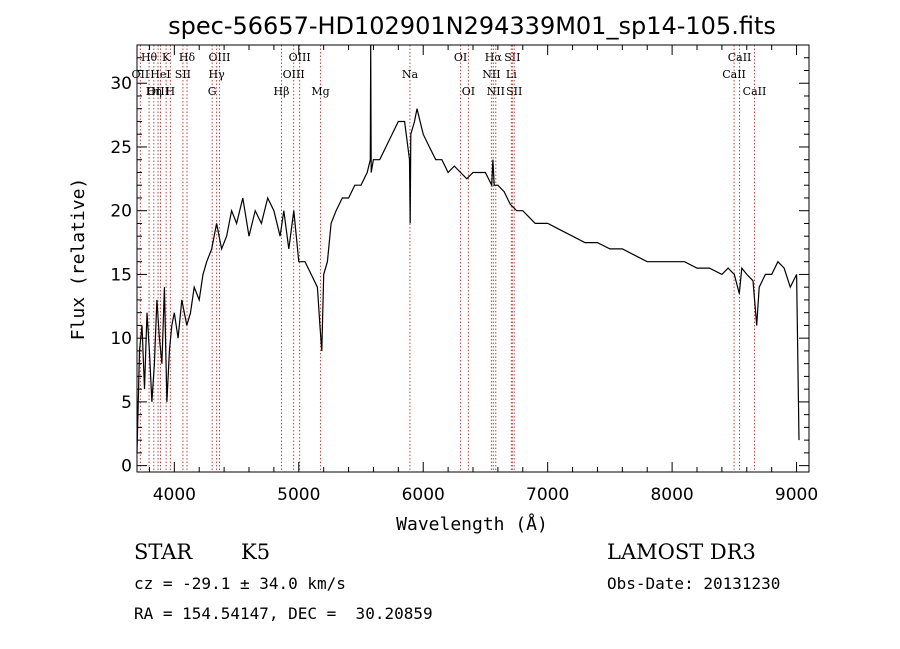  I want to click on line-label-23: NII, so click(496, 91).